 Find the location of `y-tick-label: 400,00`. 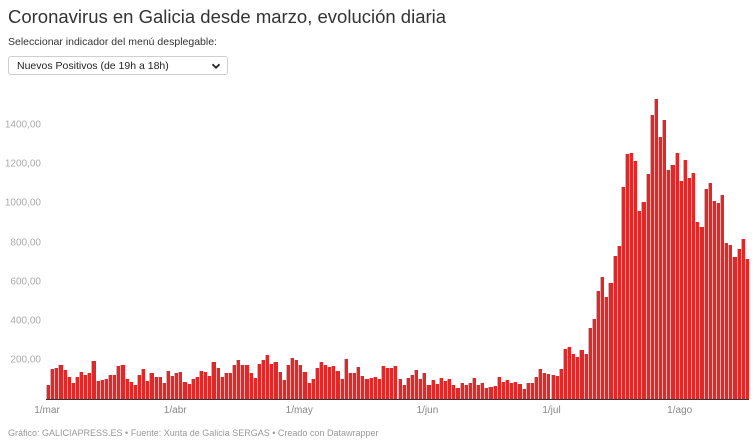

y-tick-label: 400,00 is located at coordinates (25, 321).